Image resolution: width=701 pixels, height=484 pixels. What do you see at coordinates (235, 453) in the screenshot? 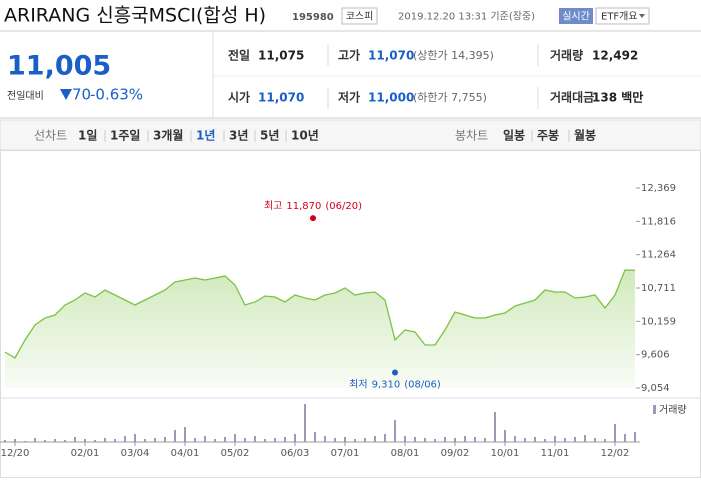
I see `x-tick-label: 05/02` at bounding box center [235, 453].